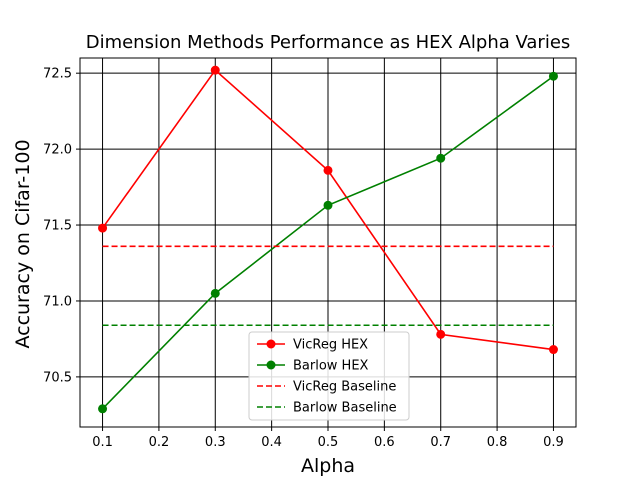  Describe the element at coordinates (553, 442) in the screenshot. I see `x-tick-label: 0.9` at that location.